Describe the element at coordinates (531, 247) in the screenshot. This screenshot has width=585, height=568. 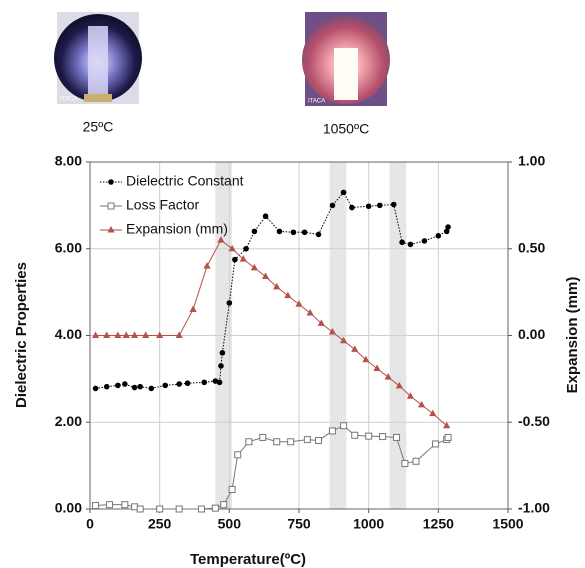
I see `y2-tick-label: 0.50` at that location.